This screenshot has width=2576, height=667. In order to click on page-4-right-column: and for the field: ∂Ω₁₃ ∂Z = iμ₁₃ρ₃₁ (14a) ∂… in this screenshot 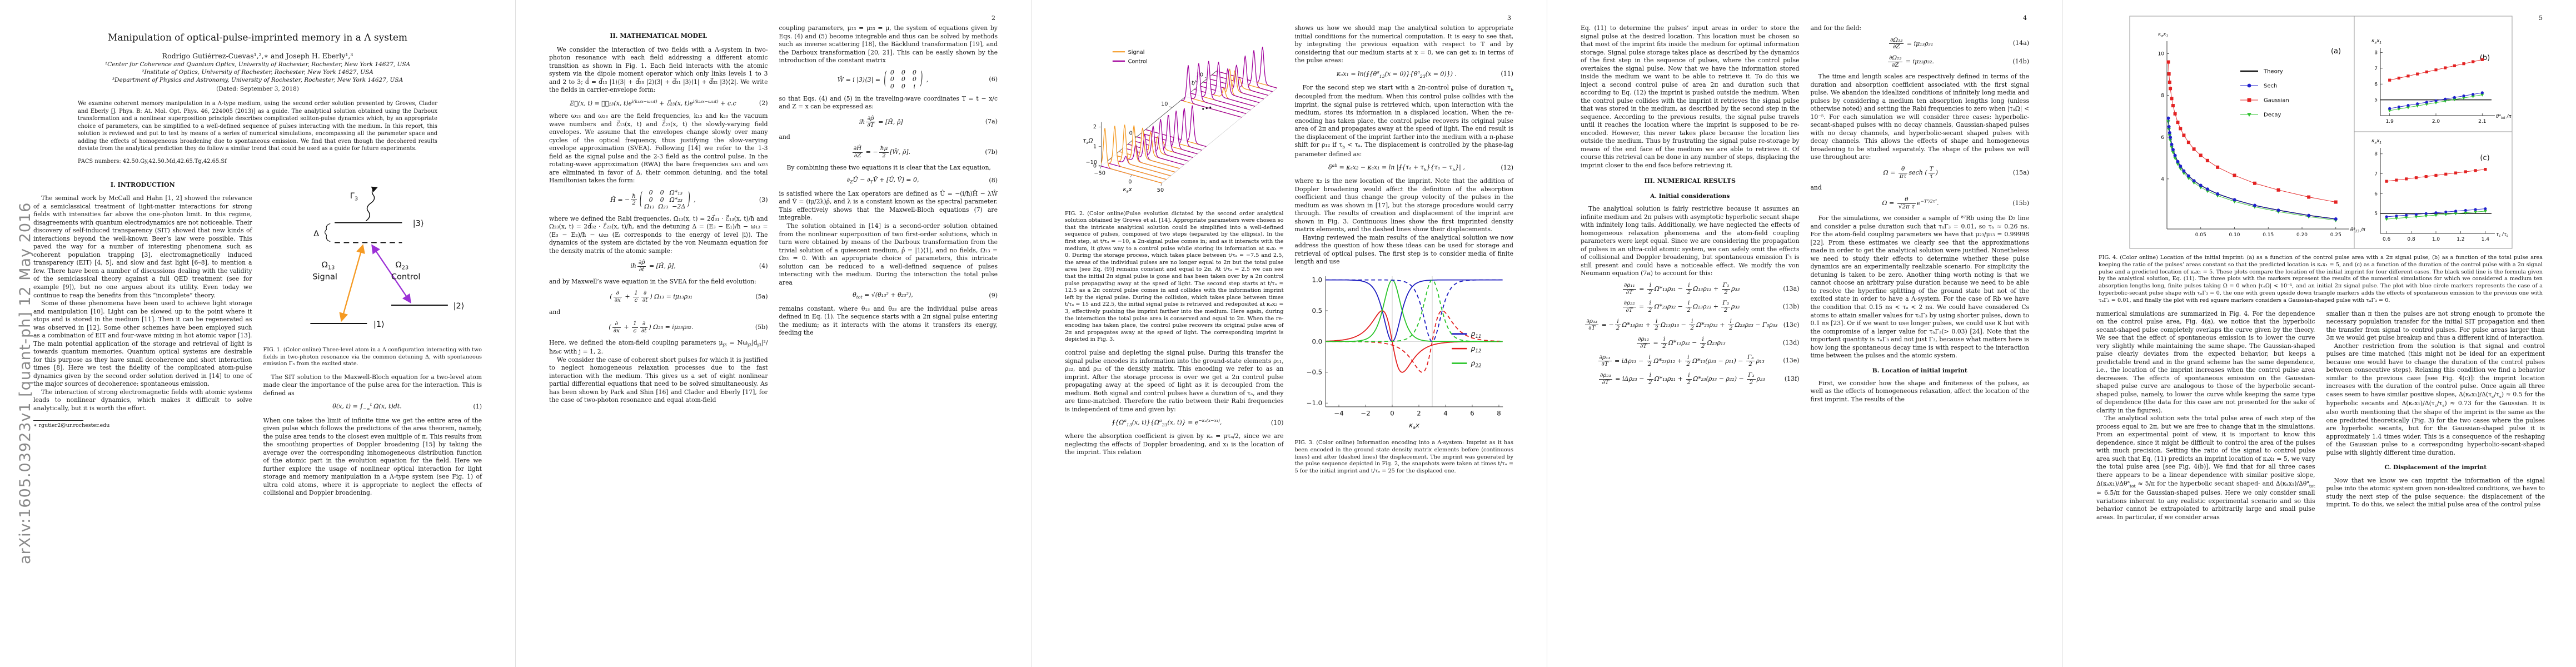, I will do `click(1920, 214)`.